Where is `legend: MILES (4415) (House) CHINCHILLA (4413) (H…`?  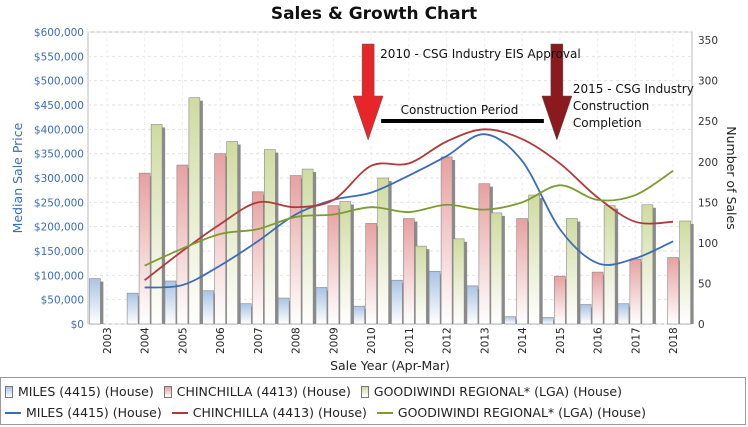
legend: MILES (4415) (House) CHINCHILLA (4413) (H… is located at coordinates (373, 401).